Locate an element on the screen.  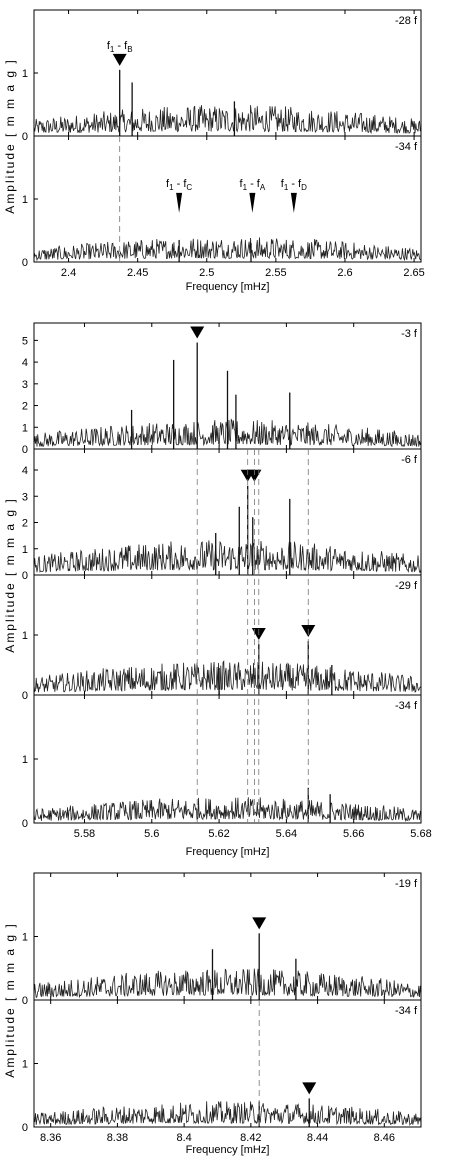
x-tick-label: 5.68 is located at coordinates (420, 834).